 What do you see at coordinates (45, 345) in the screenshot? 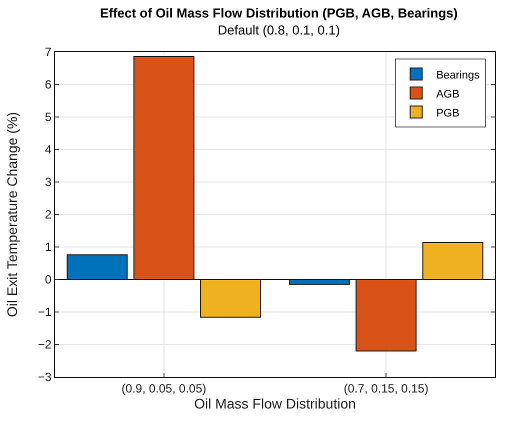
I see `y-tick-label: −2` at bounding box center [45, 345].